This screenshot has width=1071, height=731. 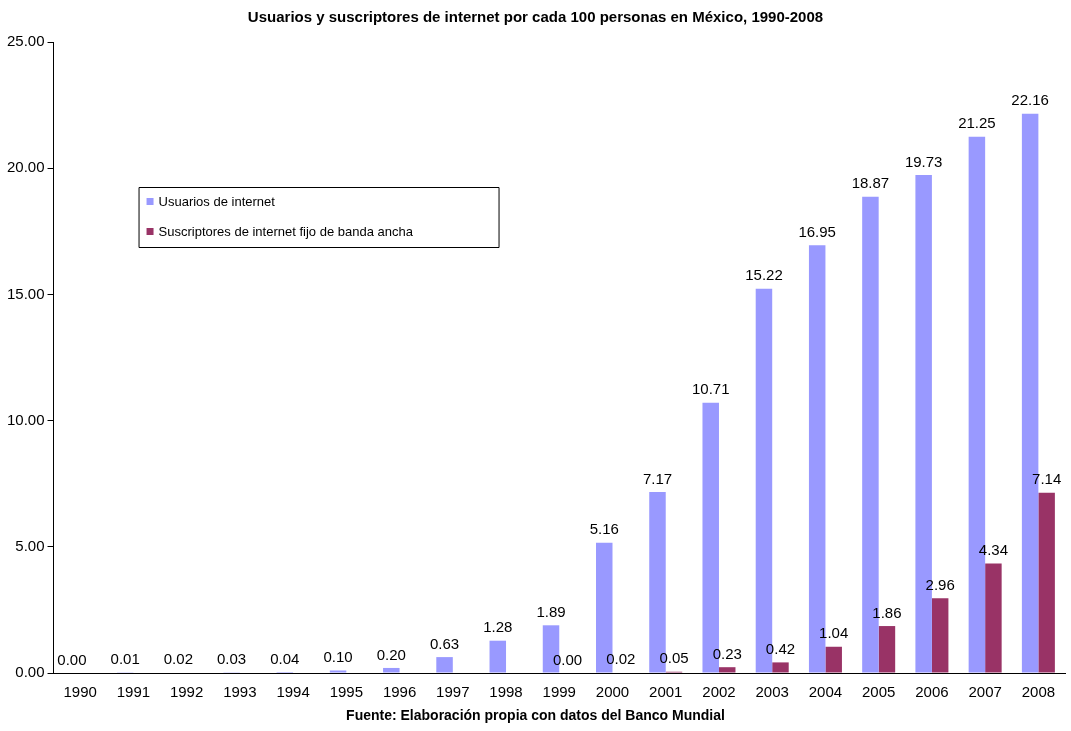 I want to click on data-label: 7.17, so click(x=657, y=478).